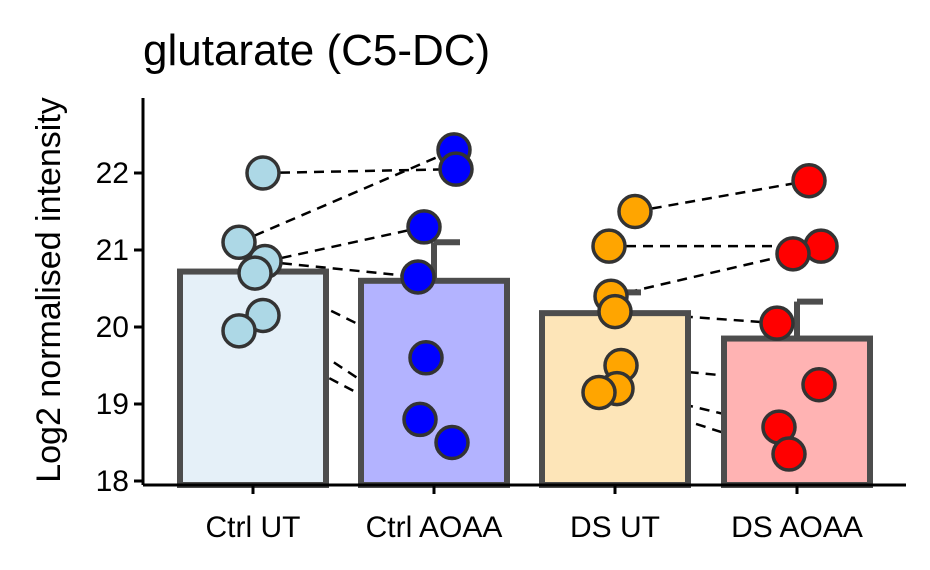 The image size is (930, 570). What do you see at coordinates (112, 173) in the screenshot?
I see `y-tick-label: 22` at bounding box center [112, 173].